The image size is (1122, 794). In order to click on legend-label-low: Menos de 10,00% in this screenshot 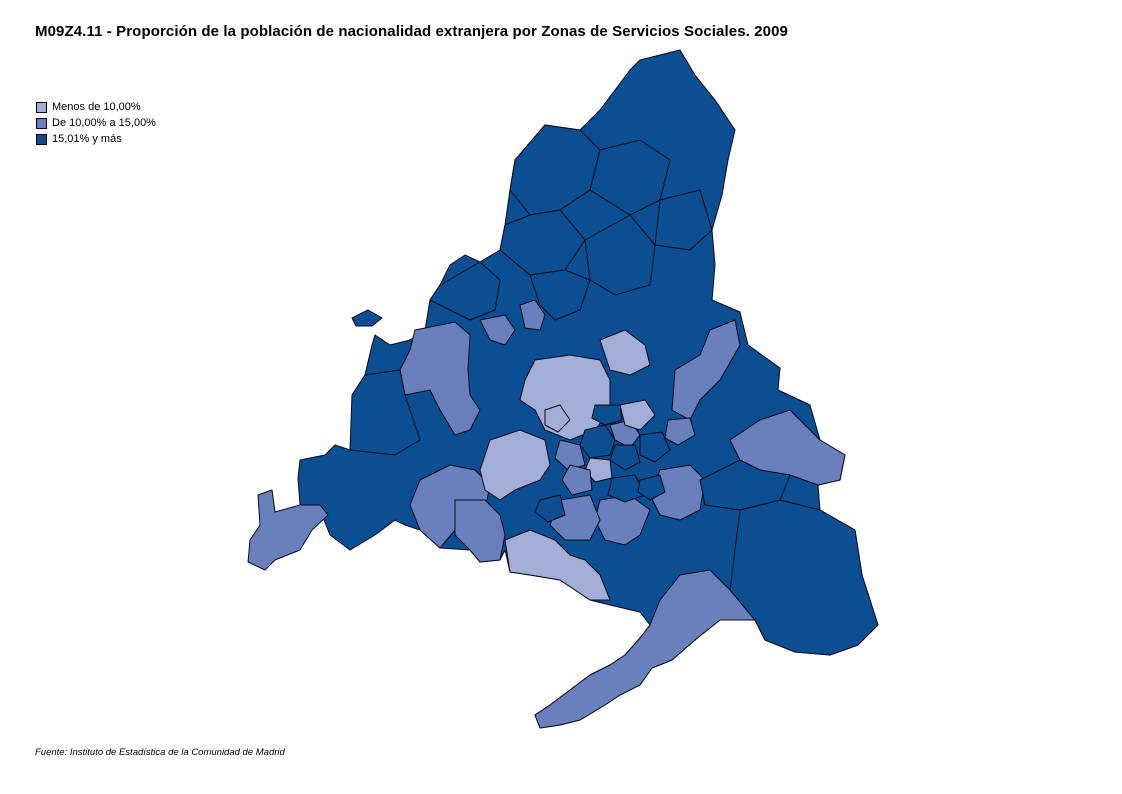, I will do `click(96, 107)`.